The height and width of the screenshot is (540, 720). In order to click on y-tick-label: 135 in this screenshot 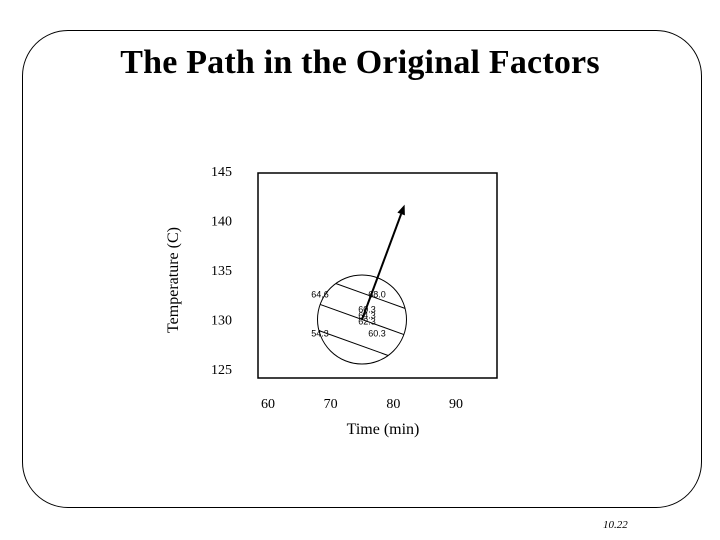, I will do `click(221, 271)`.